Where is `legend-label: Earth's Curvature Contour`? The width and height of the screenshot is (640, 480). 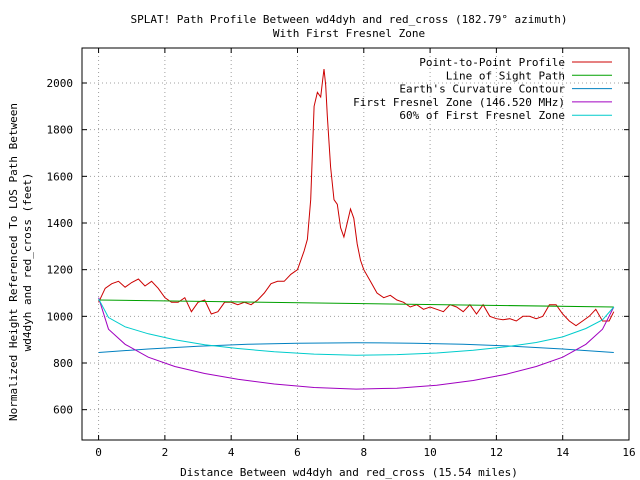
legend-label: Earth's Curvature Contour is located at coordinates (482, 89).